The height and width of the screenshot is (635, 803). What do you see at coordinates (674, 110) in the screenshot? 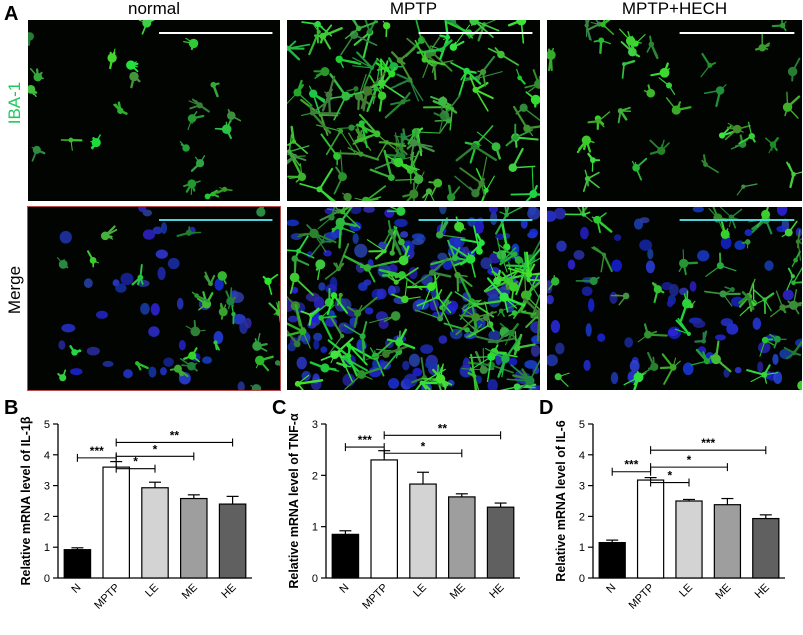
I see `micrograph-iba1-mptp-hech` at bounding box center [674, 110].